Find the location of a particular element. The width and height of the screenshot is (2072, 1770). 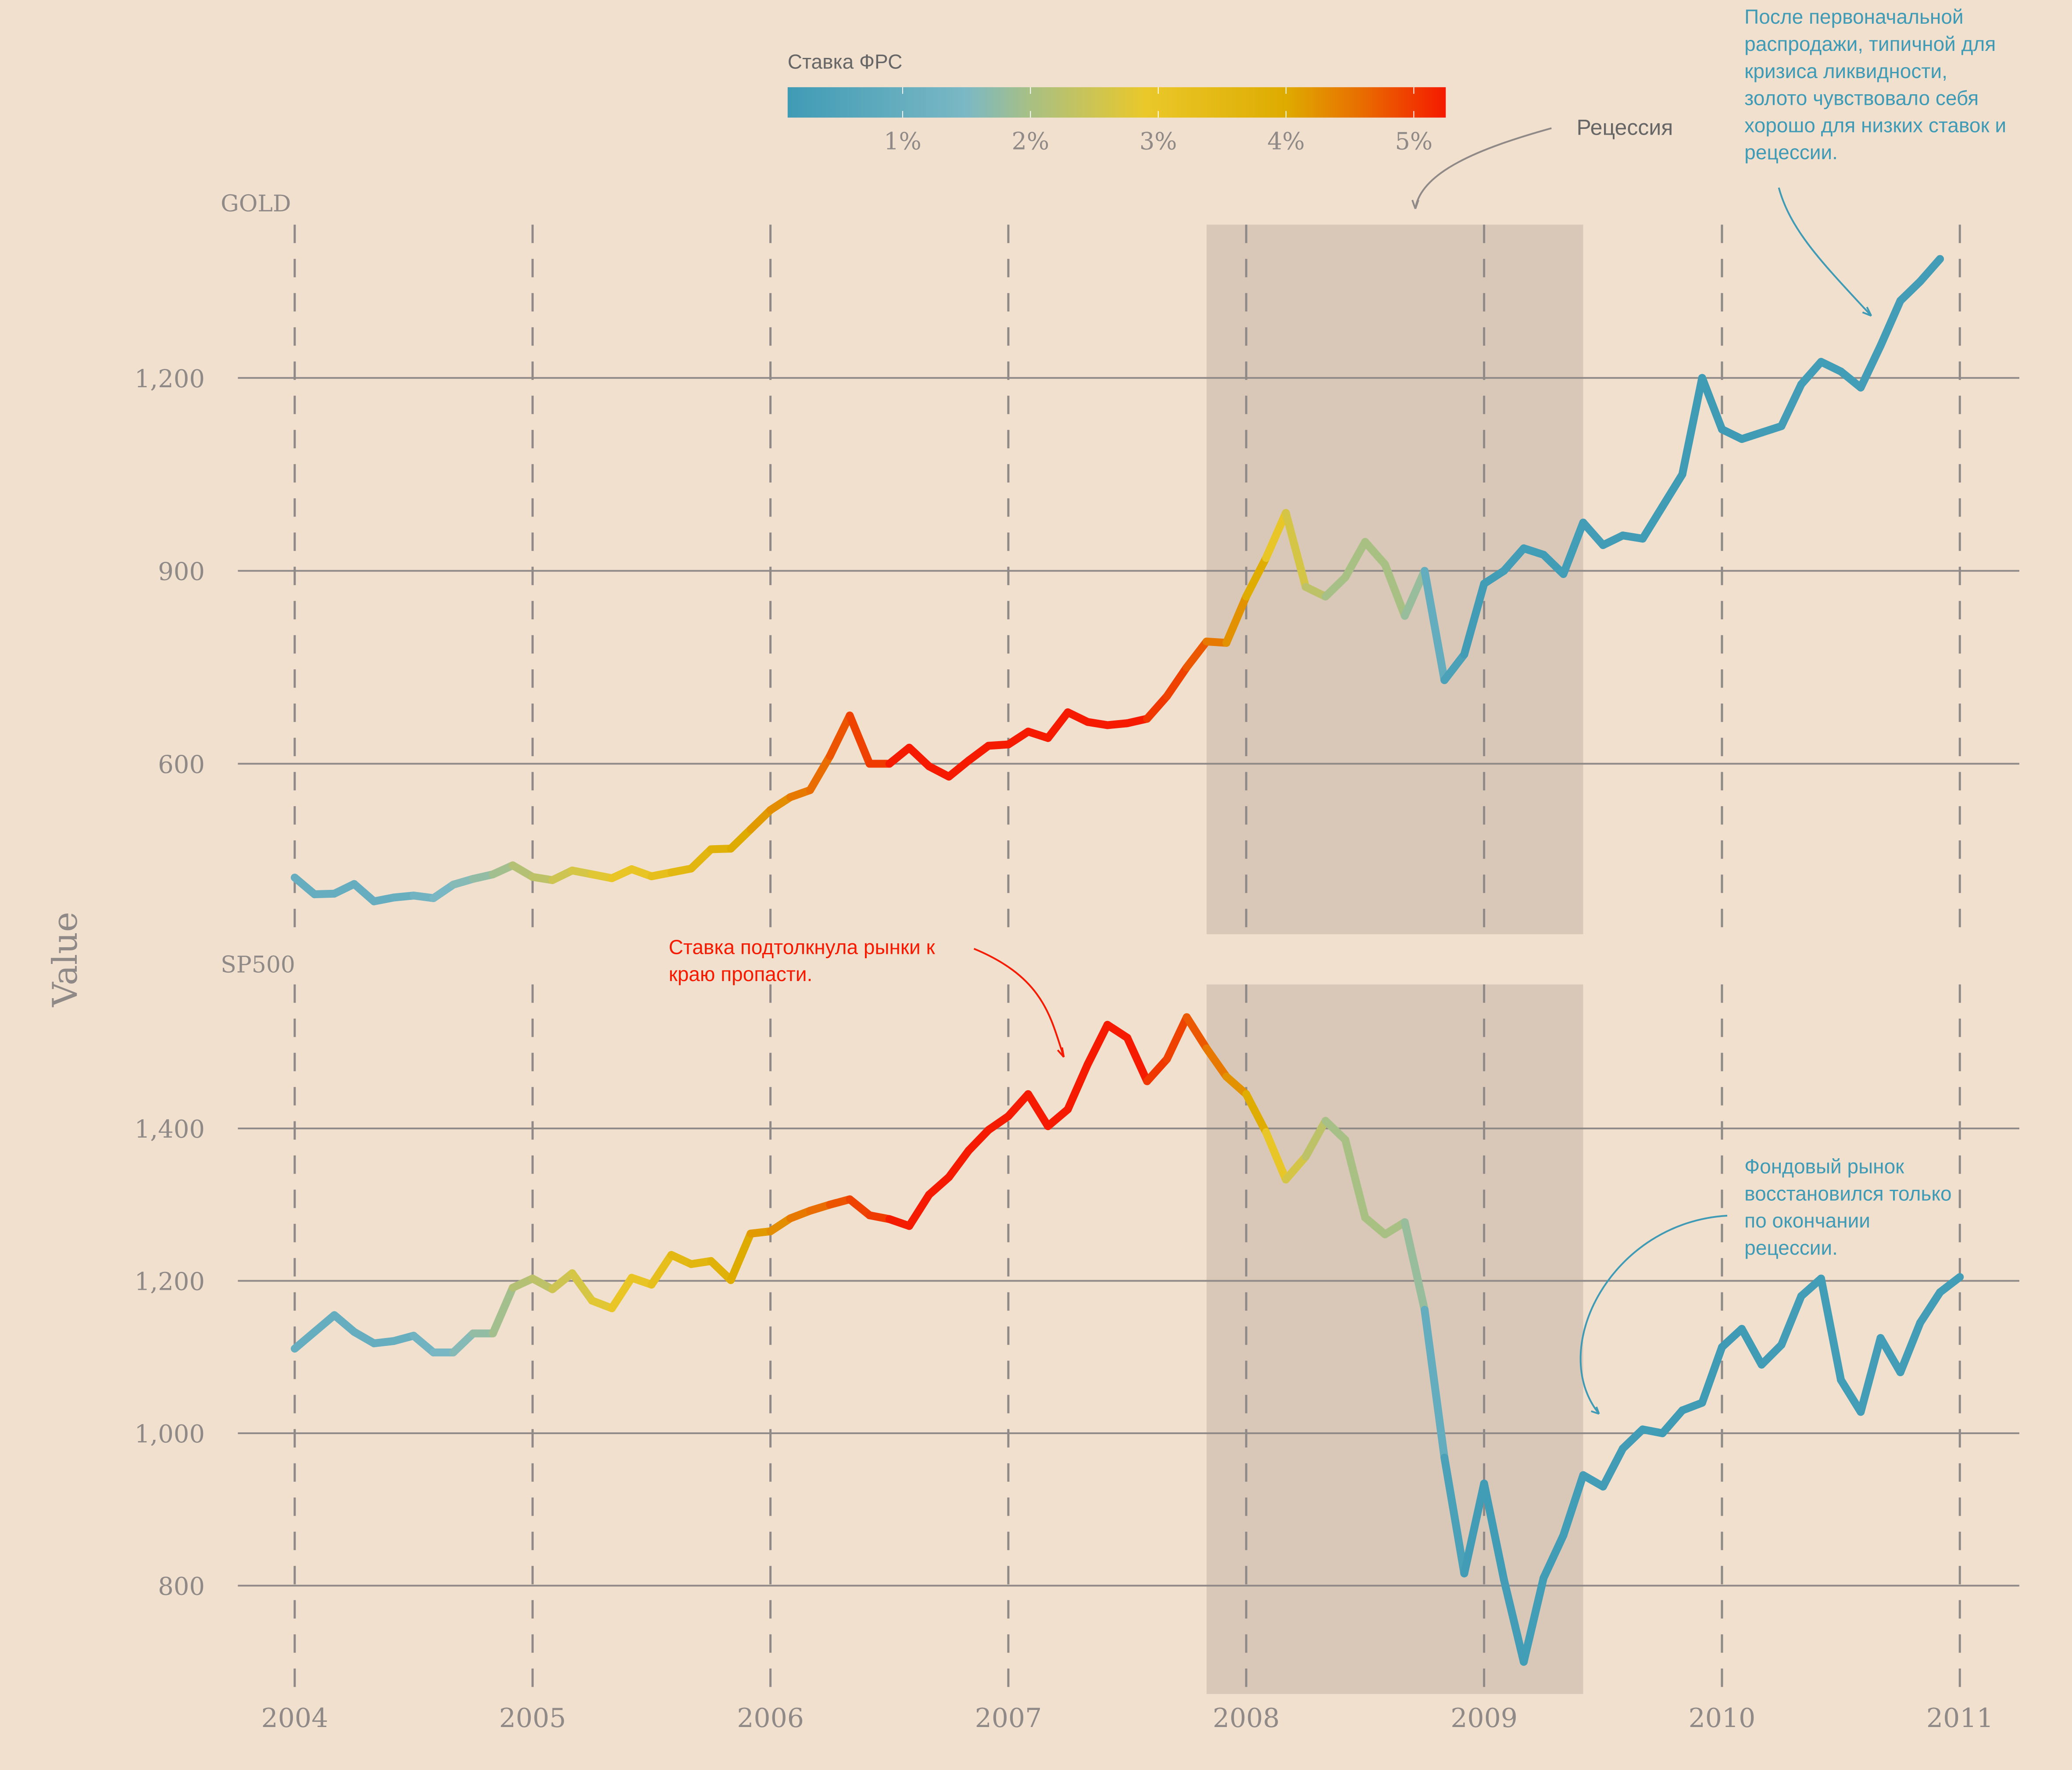

colorbar-tick-label: 1% is located at coordinates (903, 141).